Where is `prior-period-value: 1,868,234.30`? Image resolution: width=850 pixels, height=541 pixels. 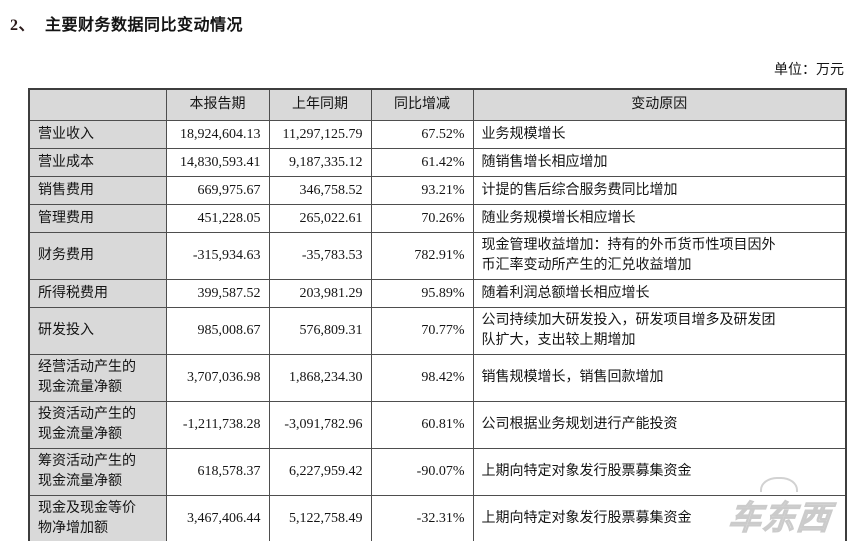 prior-period-value: 1,868,234.30 is located at coordinates (320, 378).